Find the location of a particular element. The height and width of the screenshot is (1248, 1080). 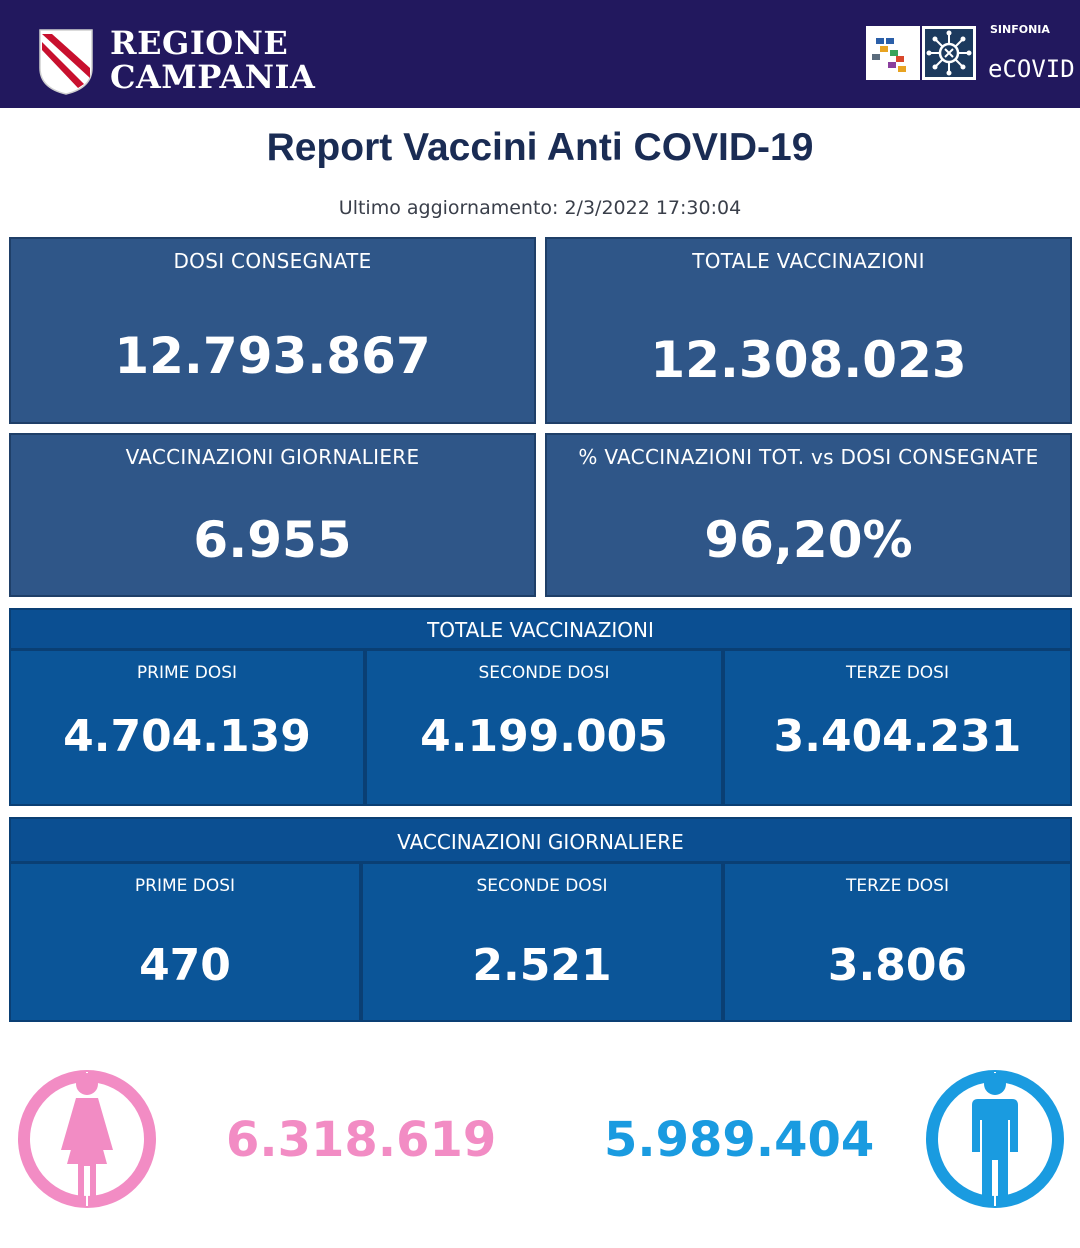

section-title-giornaliere: VACCINAZIONI GIORNALIERE is located at coordinates (540, 840).